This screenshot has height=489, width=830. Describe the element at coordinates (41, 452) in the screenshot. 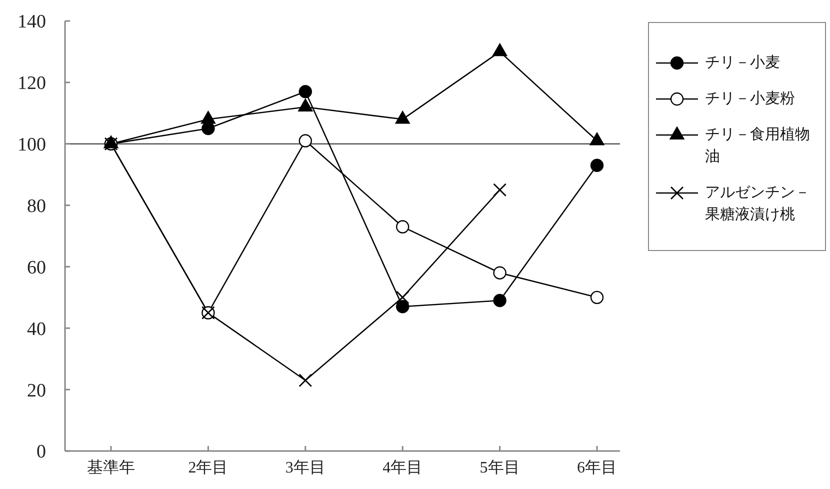

I see `y-tick-label: 0` at that location.